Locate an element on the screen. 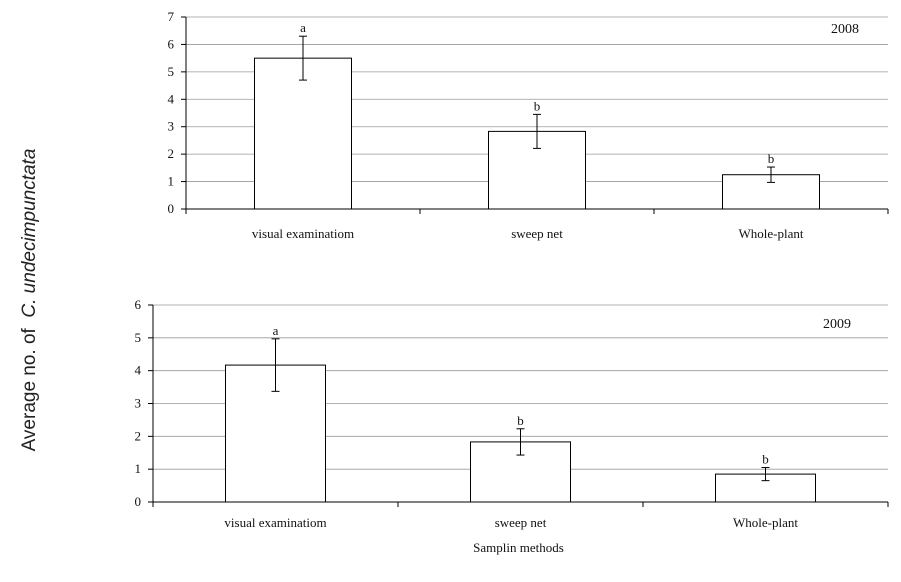 This screenshot has height=582, width=901. y-axis-label: Average no. of C. undecimpunctata is located at coordinates (30, 300).